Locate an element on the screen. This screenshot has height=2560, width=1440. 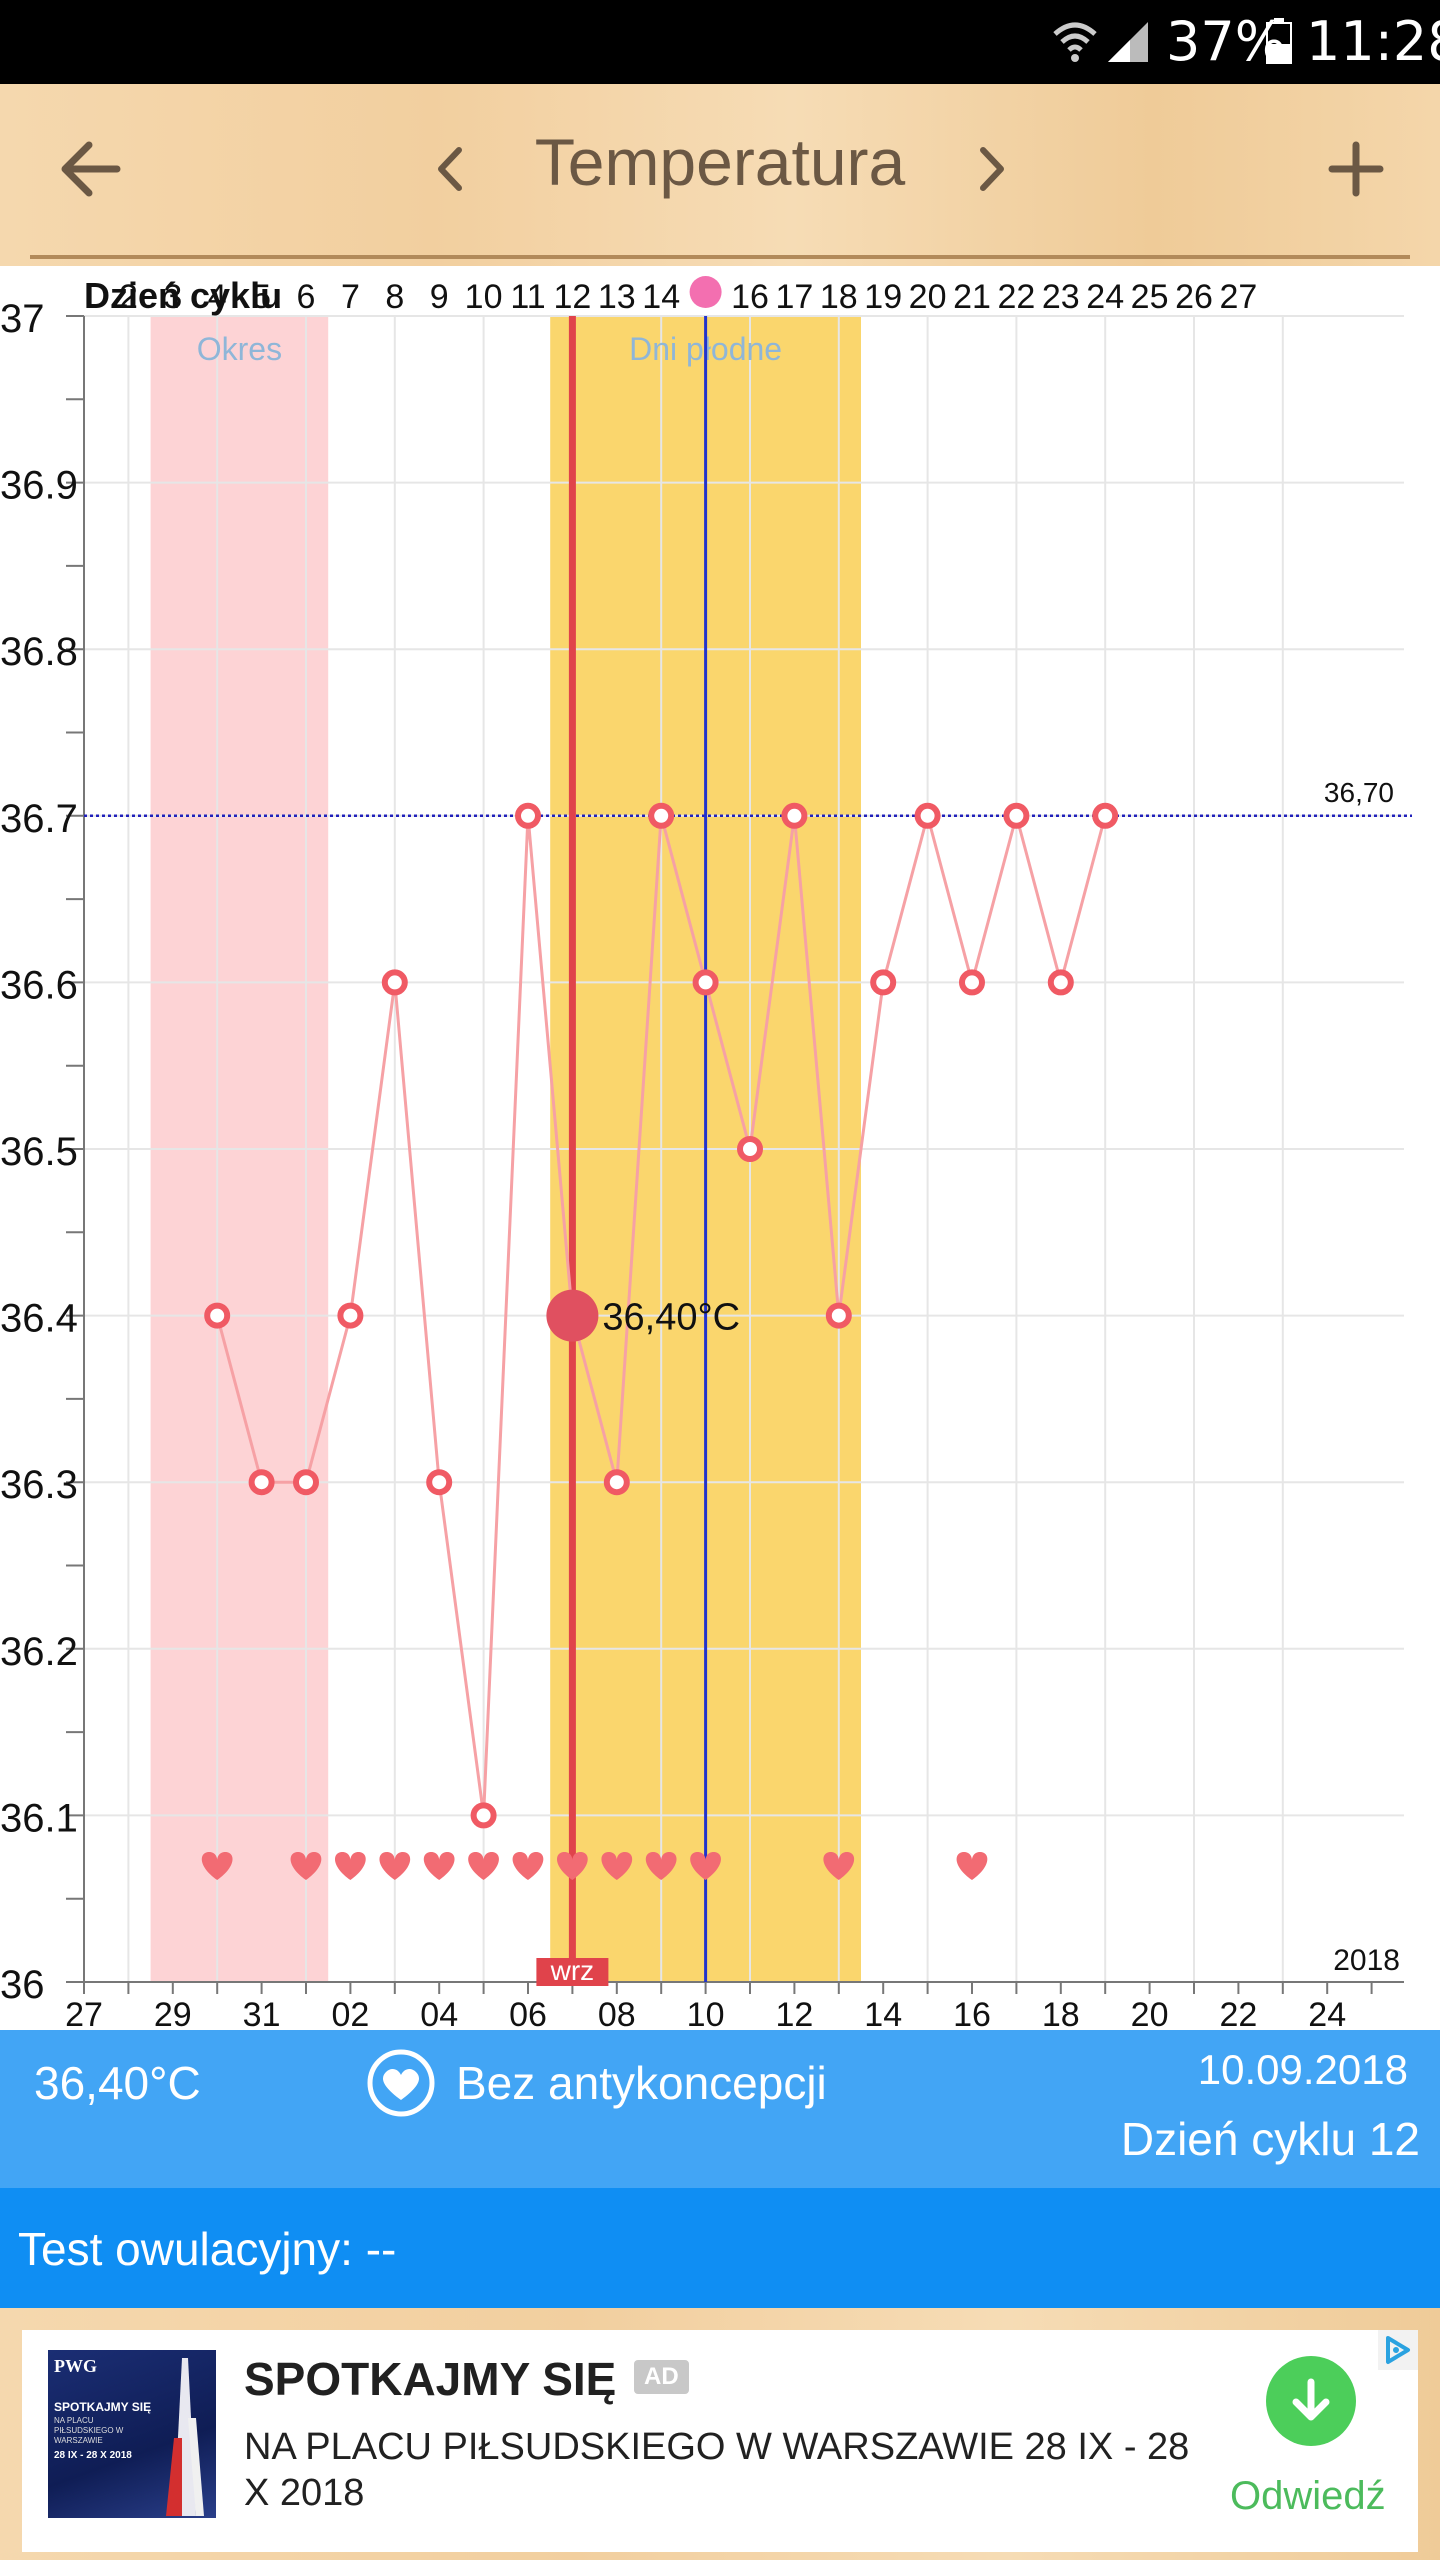
previous-button is located at coordinates (450, 169).